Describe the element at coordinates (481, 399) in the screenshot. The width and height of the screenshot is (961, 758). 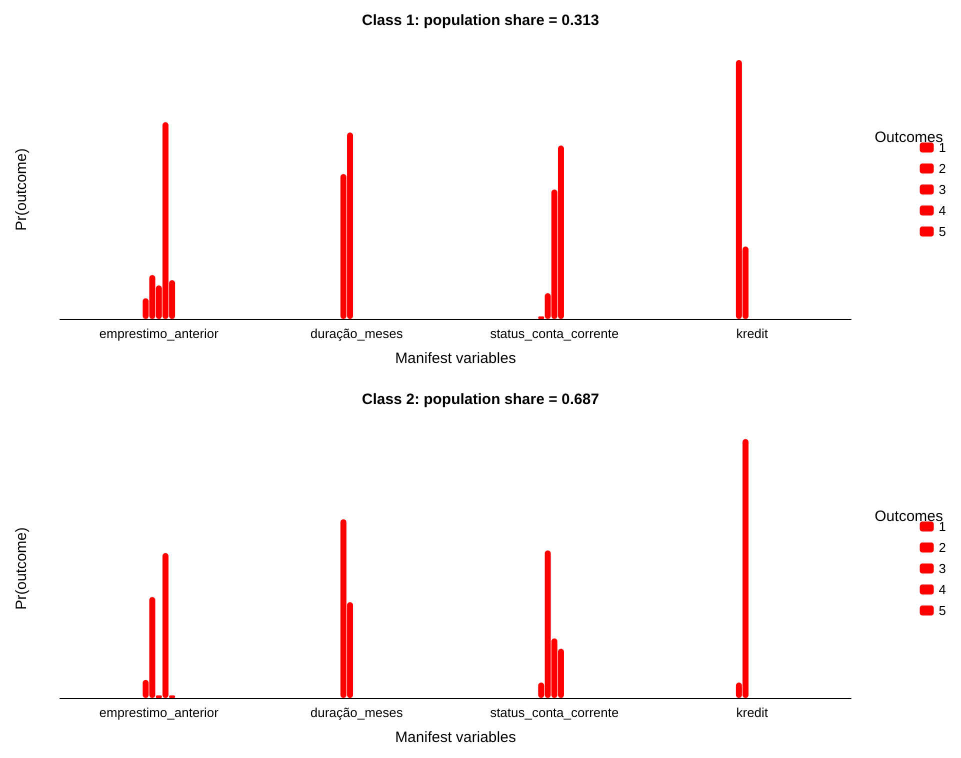
I see `chart-title: Class 2: population share = 0.687` at that location.